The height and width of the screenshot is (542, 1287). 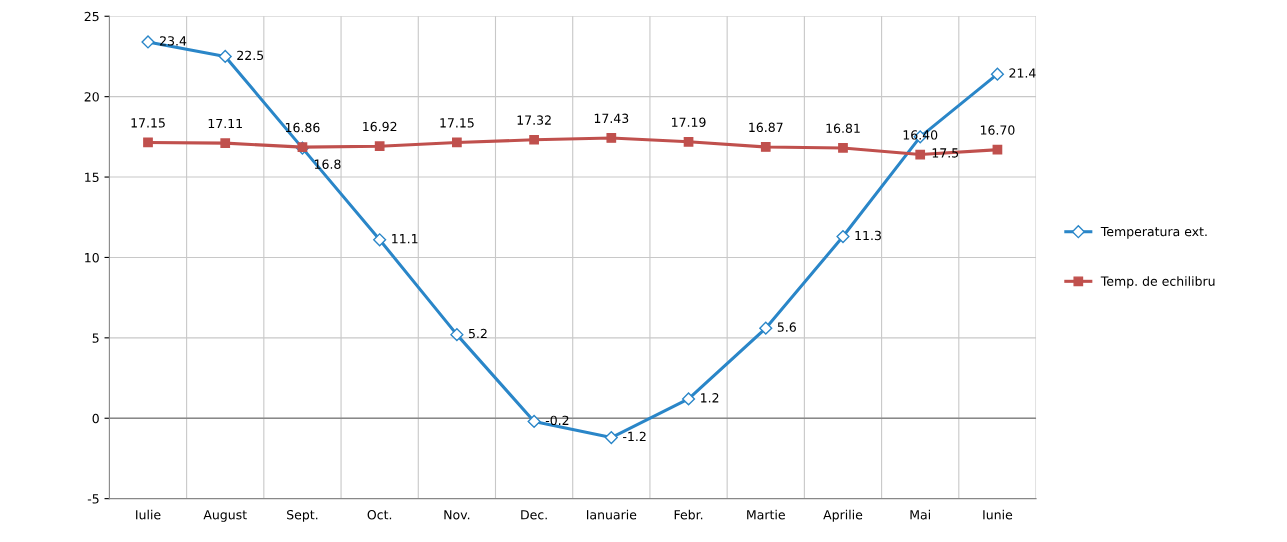 What do you see at coordinates (634, 436) in the screenshot?
I see `data-label: -1.2` at bounding box center [634, 436].